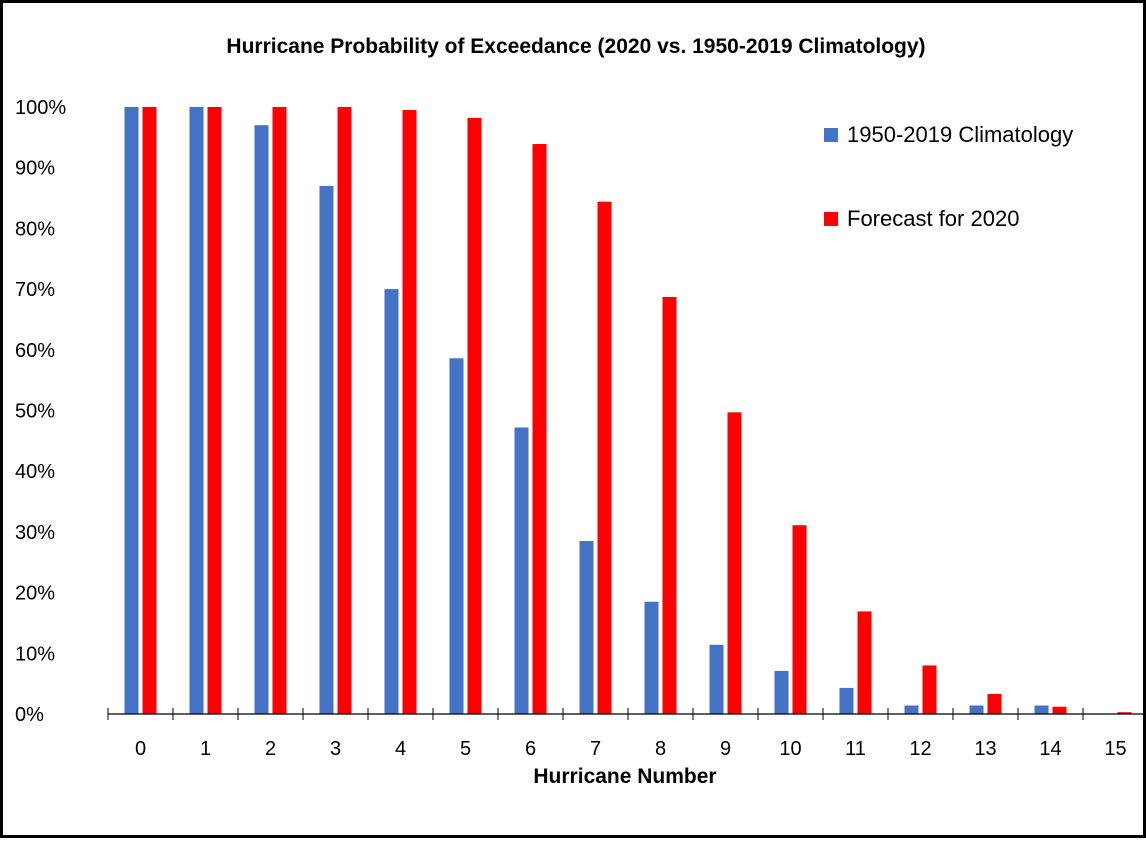 Image resolution: width=1146 pixels, height=841 pixels. What do you see at coordinates (205, 749) in the screenshot?
I see `x-tick-label: 1` at bounding box center [205, 749].